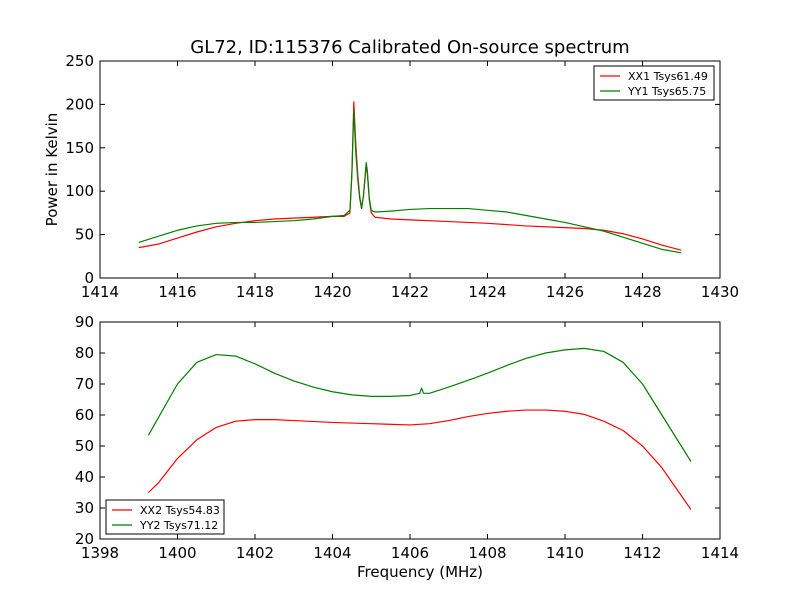  Describe the element at coordinates (180, 510) in the screenshot. I see `legend-entry: XX2 Tsys54.83` at that location.